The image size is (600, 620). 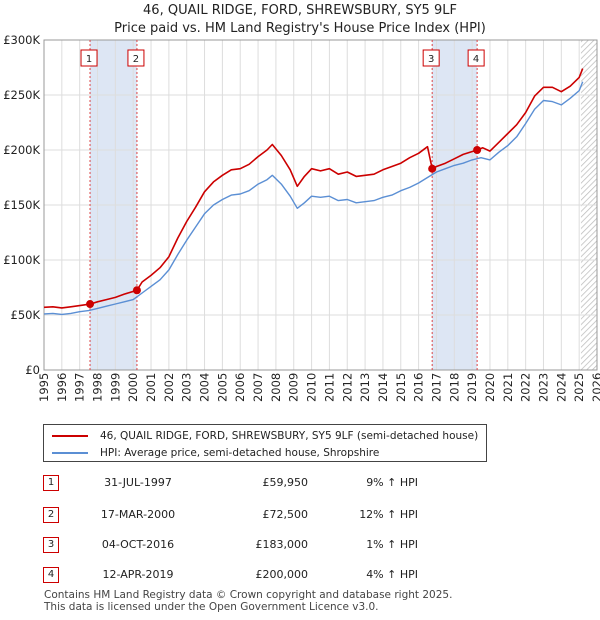 I want to click on transaction-hpi: 12% ↑ HPI, so click(x=388, y=514).